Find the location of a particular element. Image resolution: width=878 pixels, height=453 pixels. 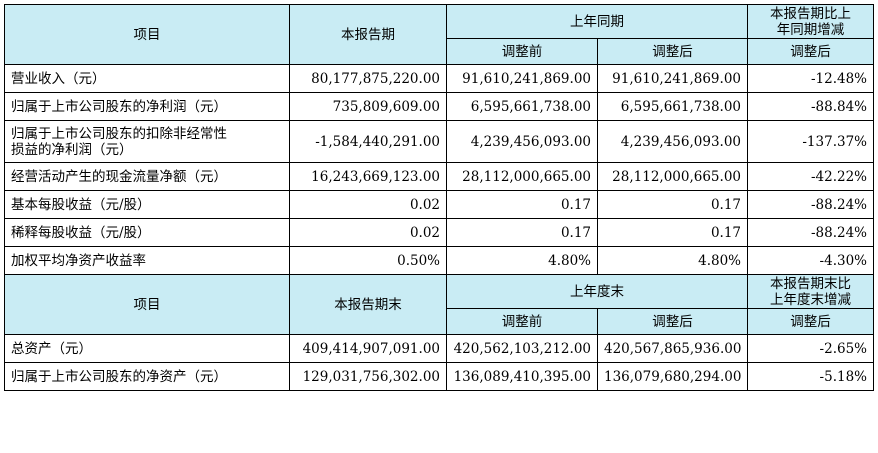

cell-before: 28,112,000,665.00 is located at coordinates (522, 176).